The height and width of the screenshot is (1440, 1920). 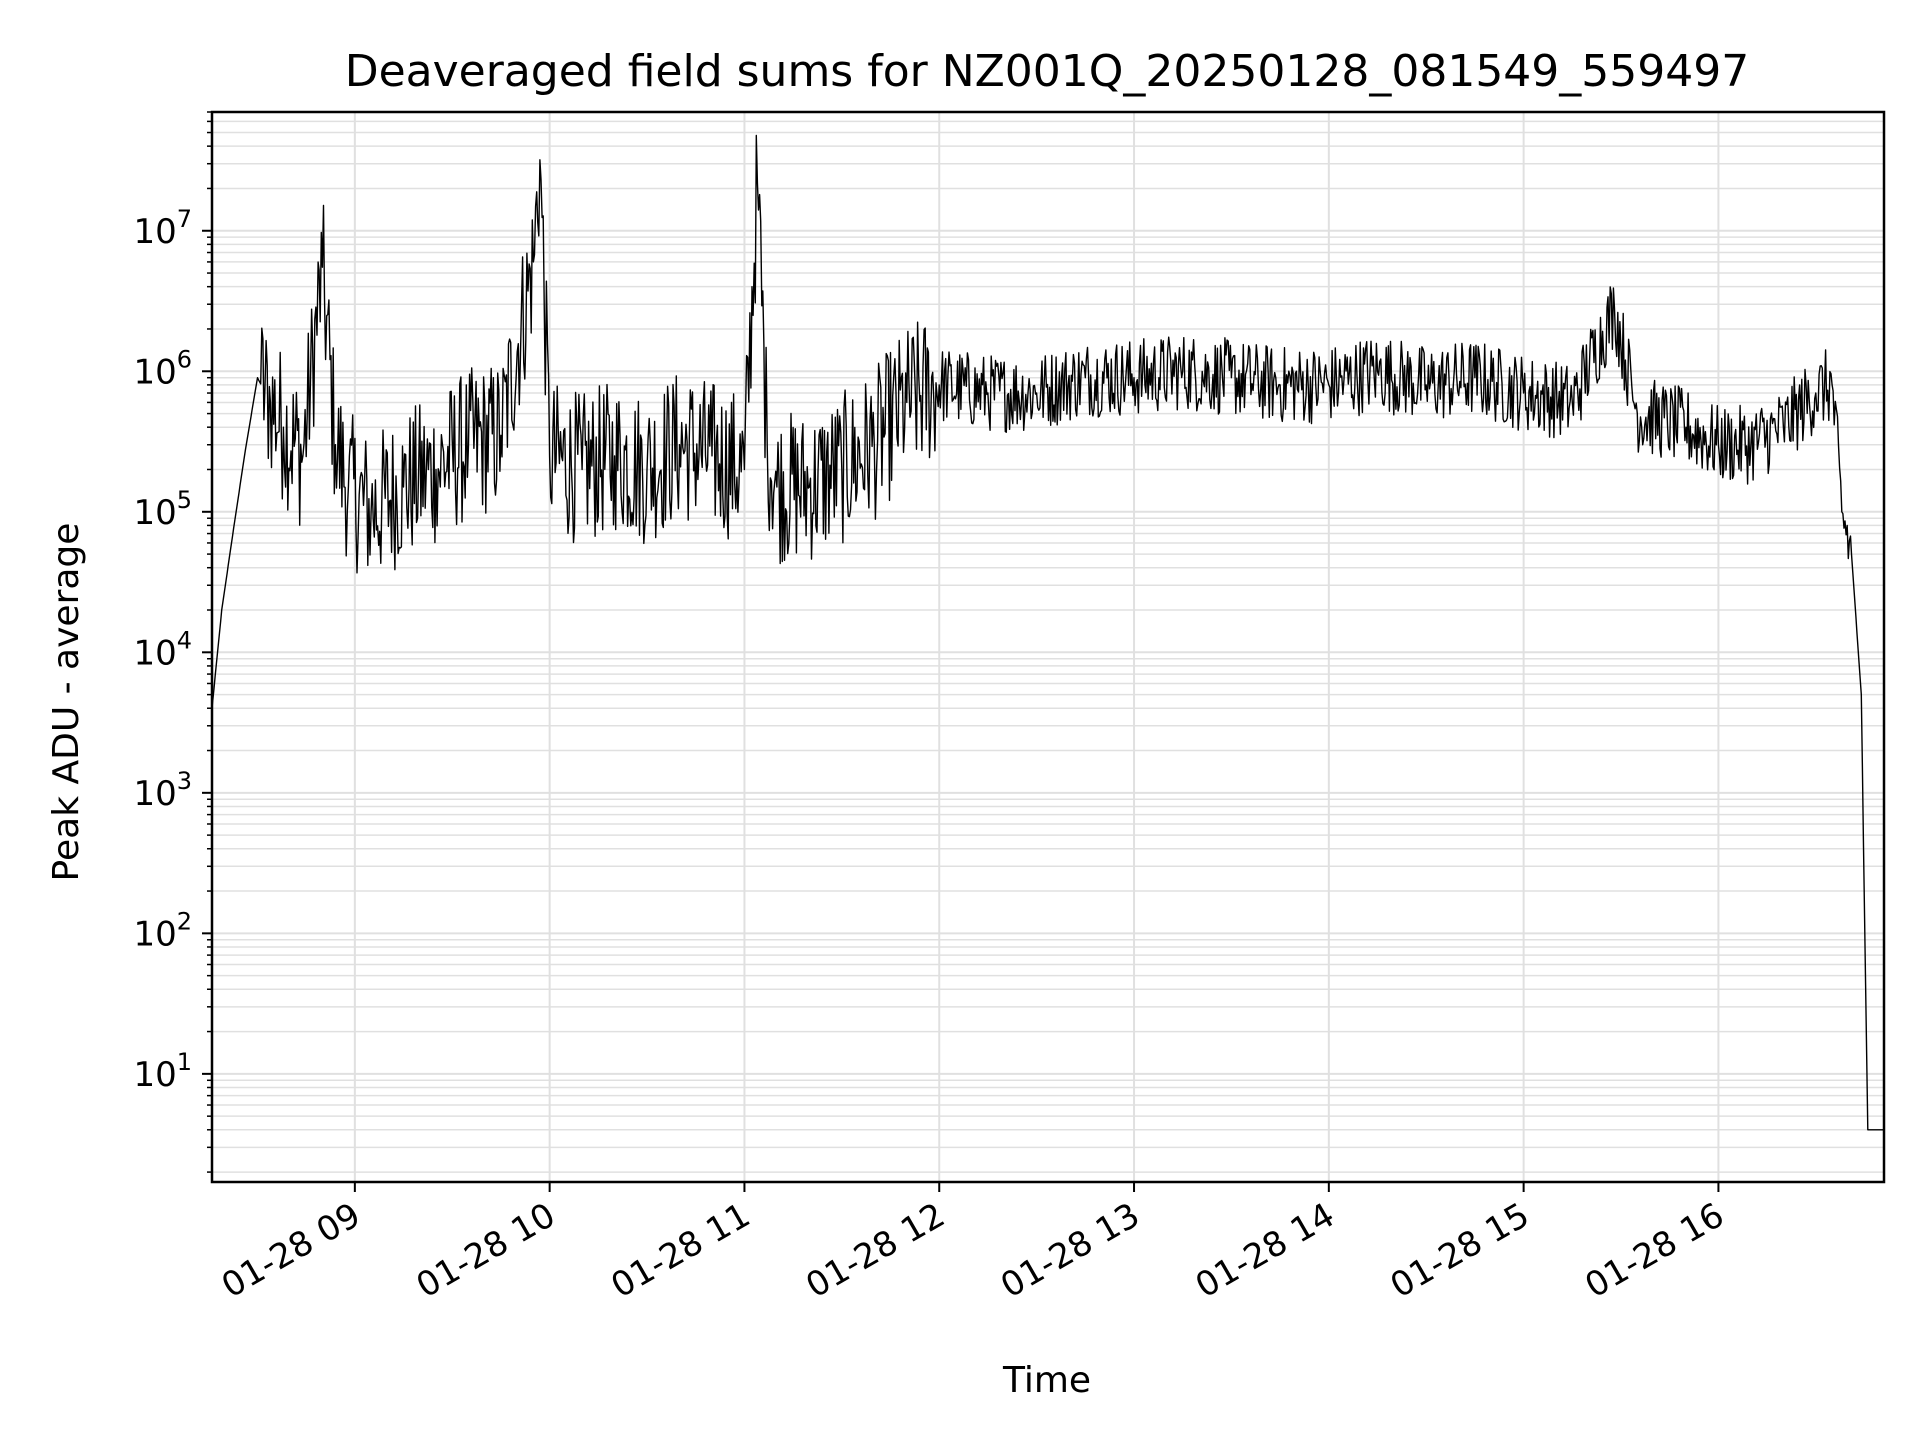 I want to click on y-tick-label: 10², so click(x=162, y=930).